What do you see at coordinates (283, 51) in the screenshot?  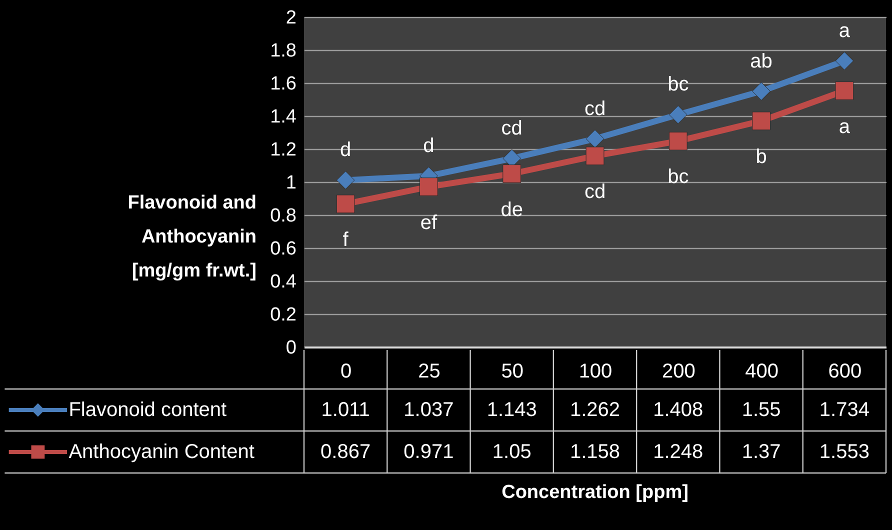 I see `y-tick-label: 1.8` at bounding box center [283, 51].